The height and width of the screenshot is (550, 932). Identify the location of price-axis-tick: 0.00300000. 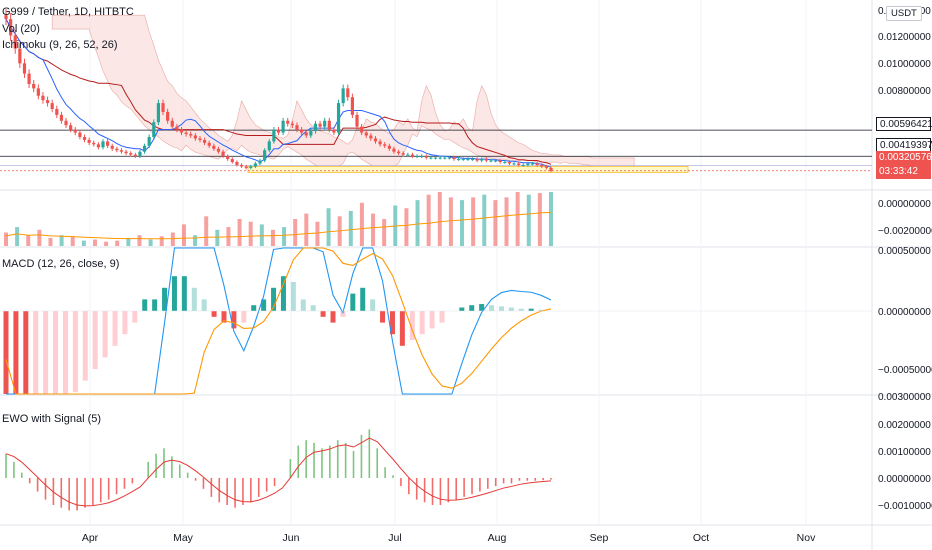
(904, 397).